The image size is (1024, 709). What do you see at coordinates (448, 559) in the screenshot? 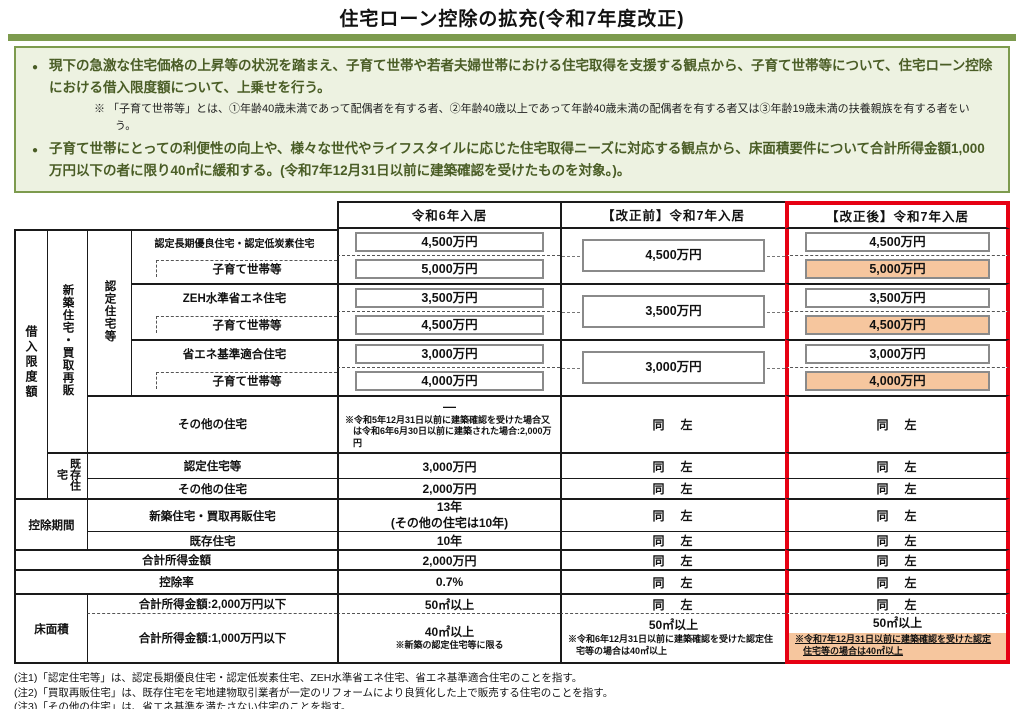
I see `cell-r12-reiwa6: 2,000万円` at bounding box center [448, 559].